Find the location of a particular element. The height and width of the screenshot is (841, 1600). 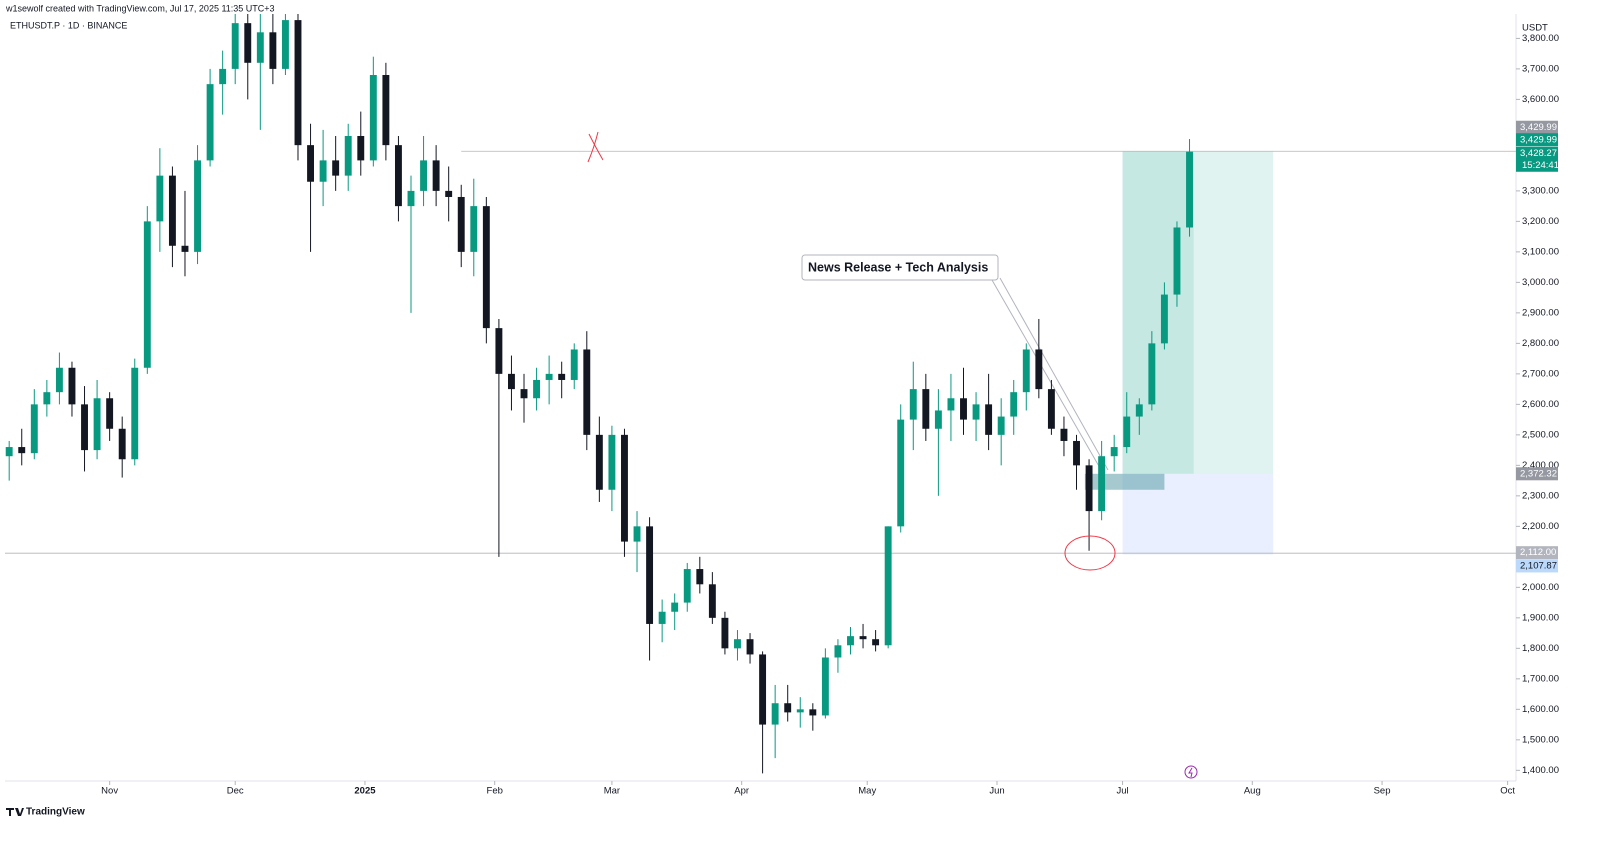

x-tick-label: Mar is located at coordinates (612, 791).